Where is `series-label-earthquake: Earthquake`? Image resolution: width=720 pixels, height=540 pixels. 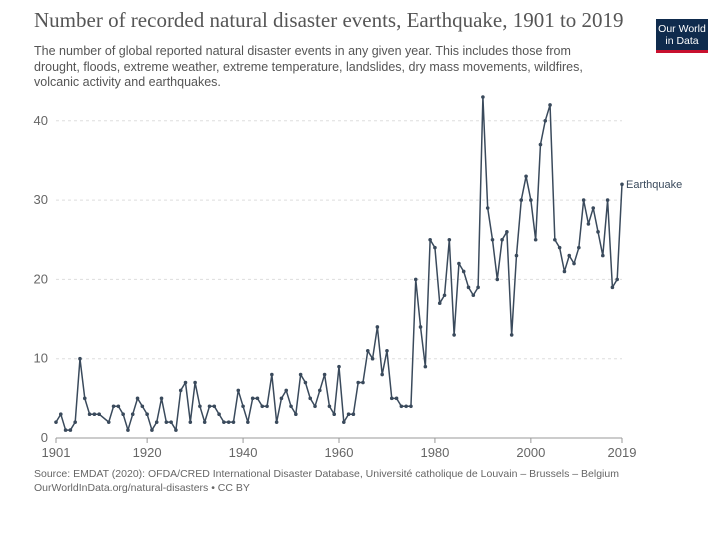
series-label-earthquake: Earthquake is located at coordinates (654, 185).